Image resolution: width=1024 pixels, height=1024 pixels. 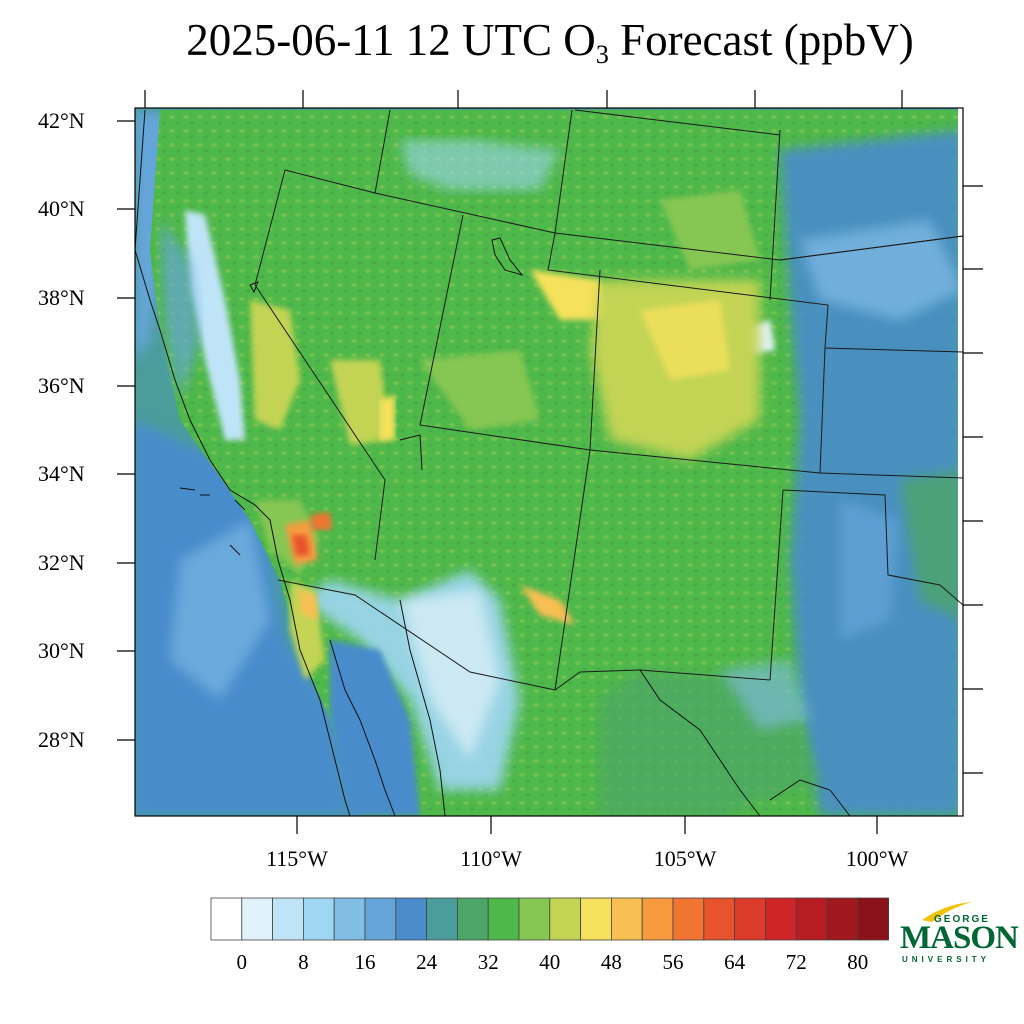 I want to click on gmu-logo: GEORGE MASON UNIVERSITY, so click(x=958, y=935).